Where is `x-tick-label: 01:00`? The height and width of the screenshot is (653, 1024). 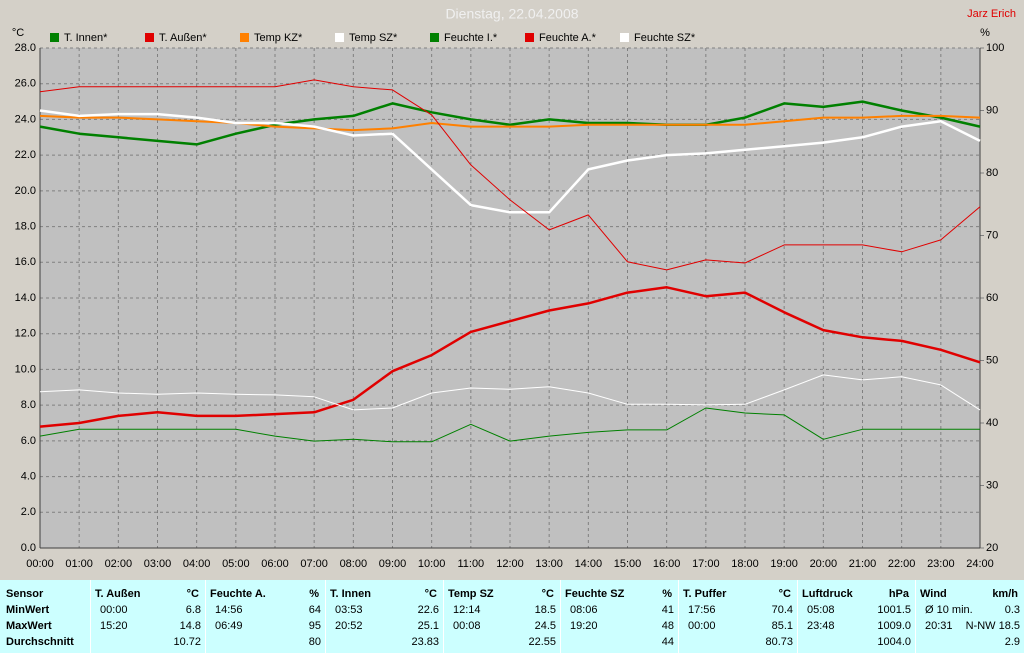
x-tick-label: 01:00 is located at coordinates (79, 564).